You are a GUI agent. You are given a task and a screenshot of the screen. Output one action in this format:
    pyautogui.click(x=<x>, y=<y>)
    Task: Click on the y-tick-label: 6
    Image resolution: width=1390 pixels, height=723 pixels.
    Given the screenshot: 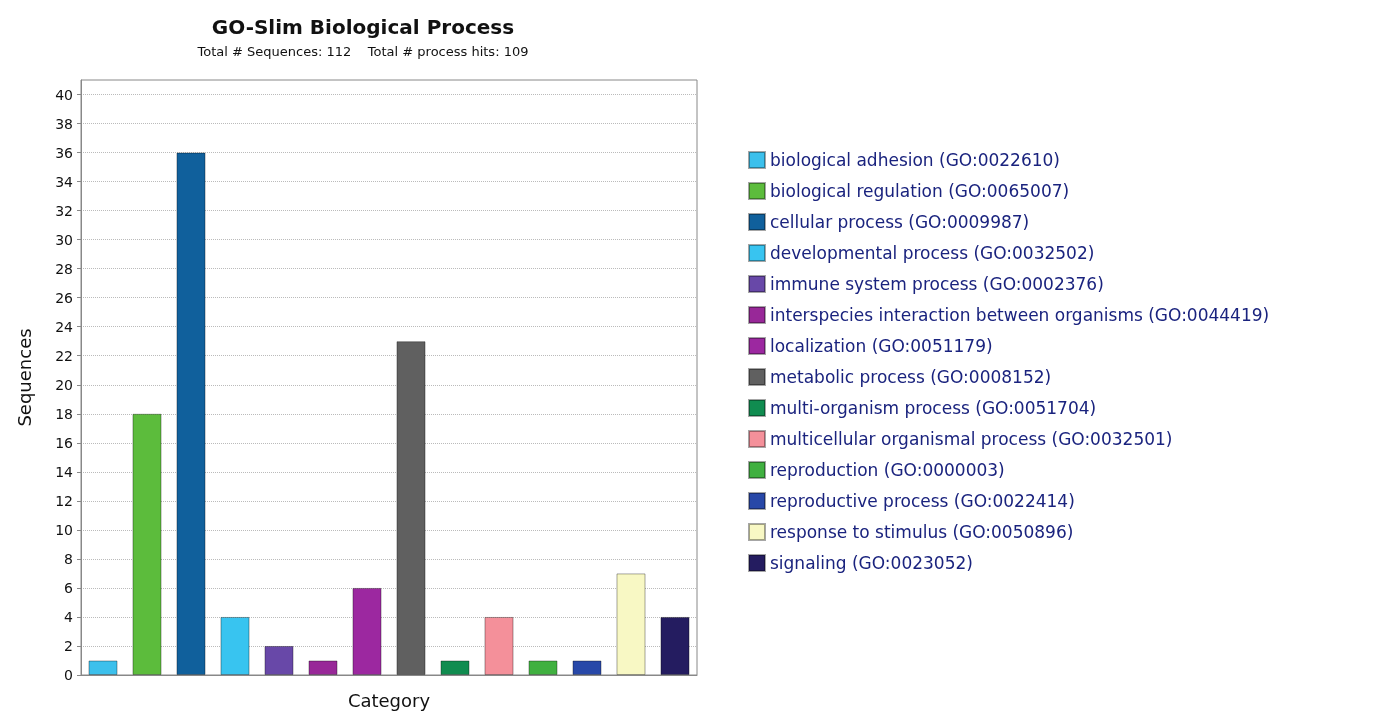 What is the action you would take?
    pyautogui.click(x=69, y=587)
    